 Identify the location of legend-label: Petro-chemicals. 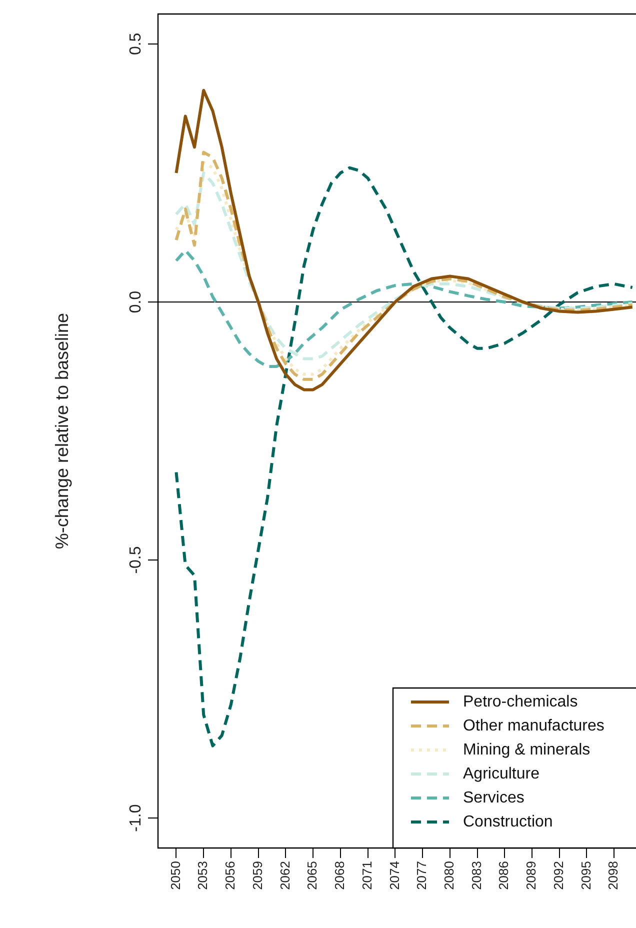
(520, 701).